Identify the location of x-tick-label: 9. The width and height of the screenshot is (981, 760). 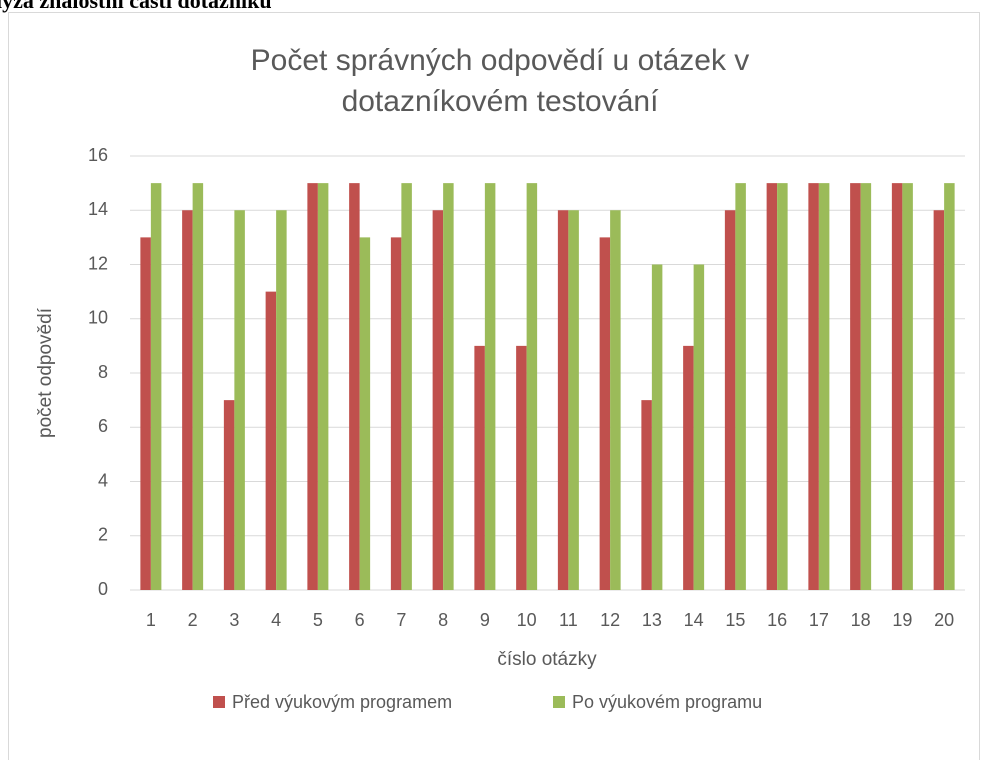
(485, 620).